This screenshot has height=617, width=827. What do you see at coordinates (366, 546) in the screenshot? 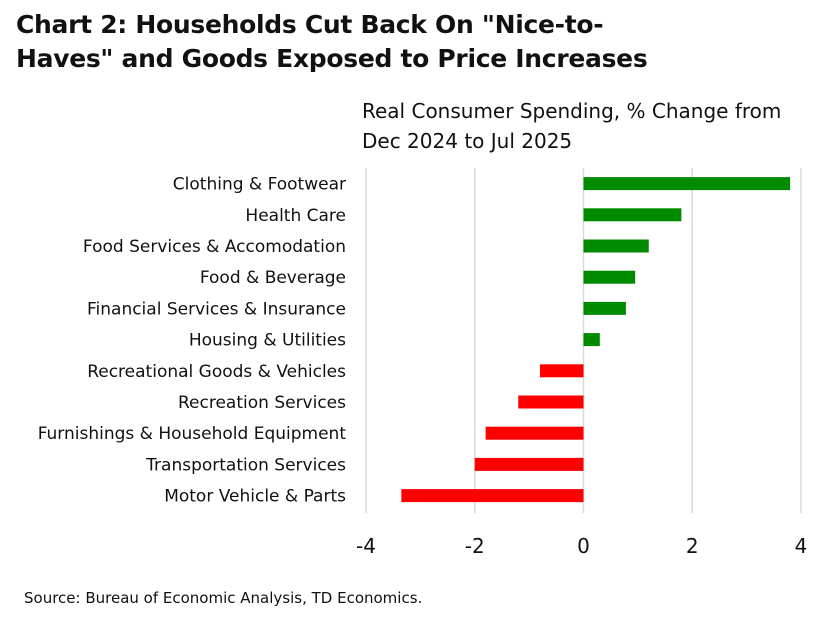
I see `x-tick-label: -4` at bounding box center [366, 546].